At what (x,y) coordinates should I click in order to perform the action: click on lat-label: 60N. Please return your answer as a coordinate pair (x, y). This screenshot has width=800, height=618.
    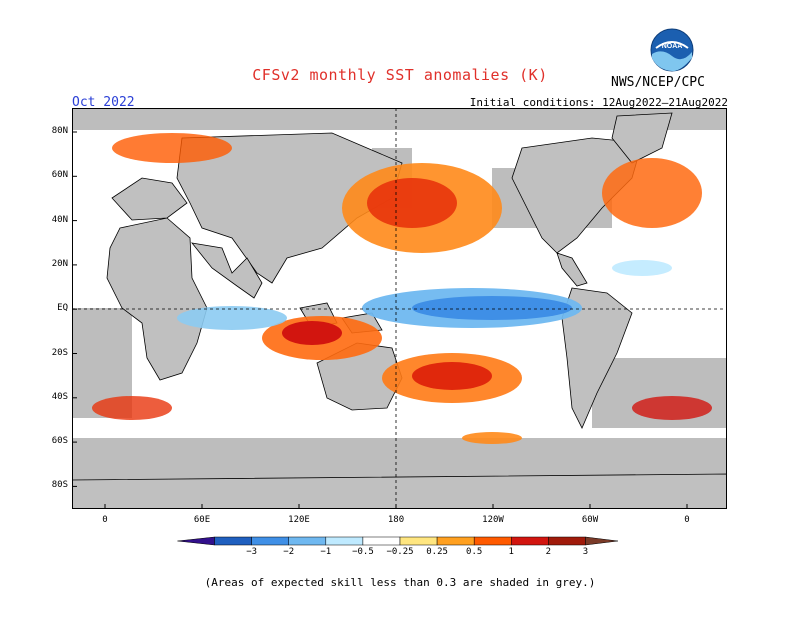
    Looking at the image, I should click on (59, 175).